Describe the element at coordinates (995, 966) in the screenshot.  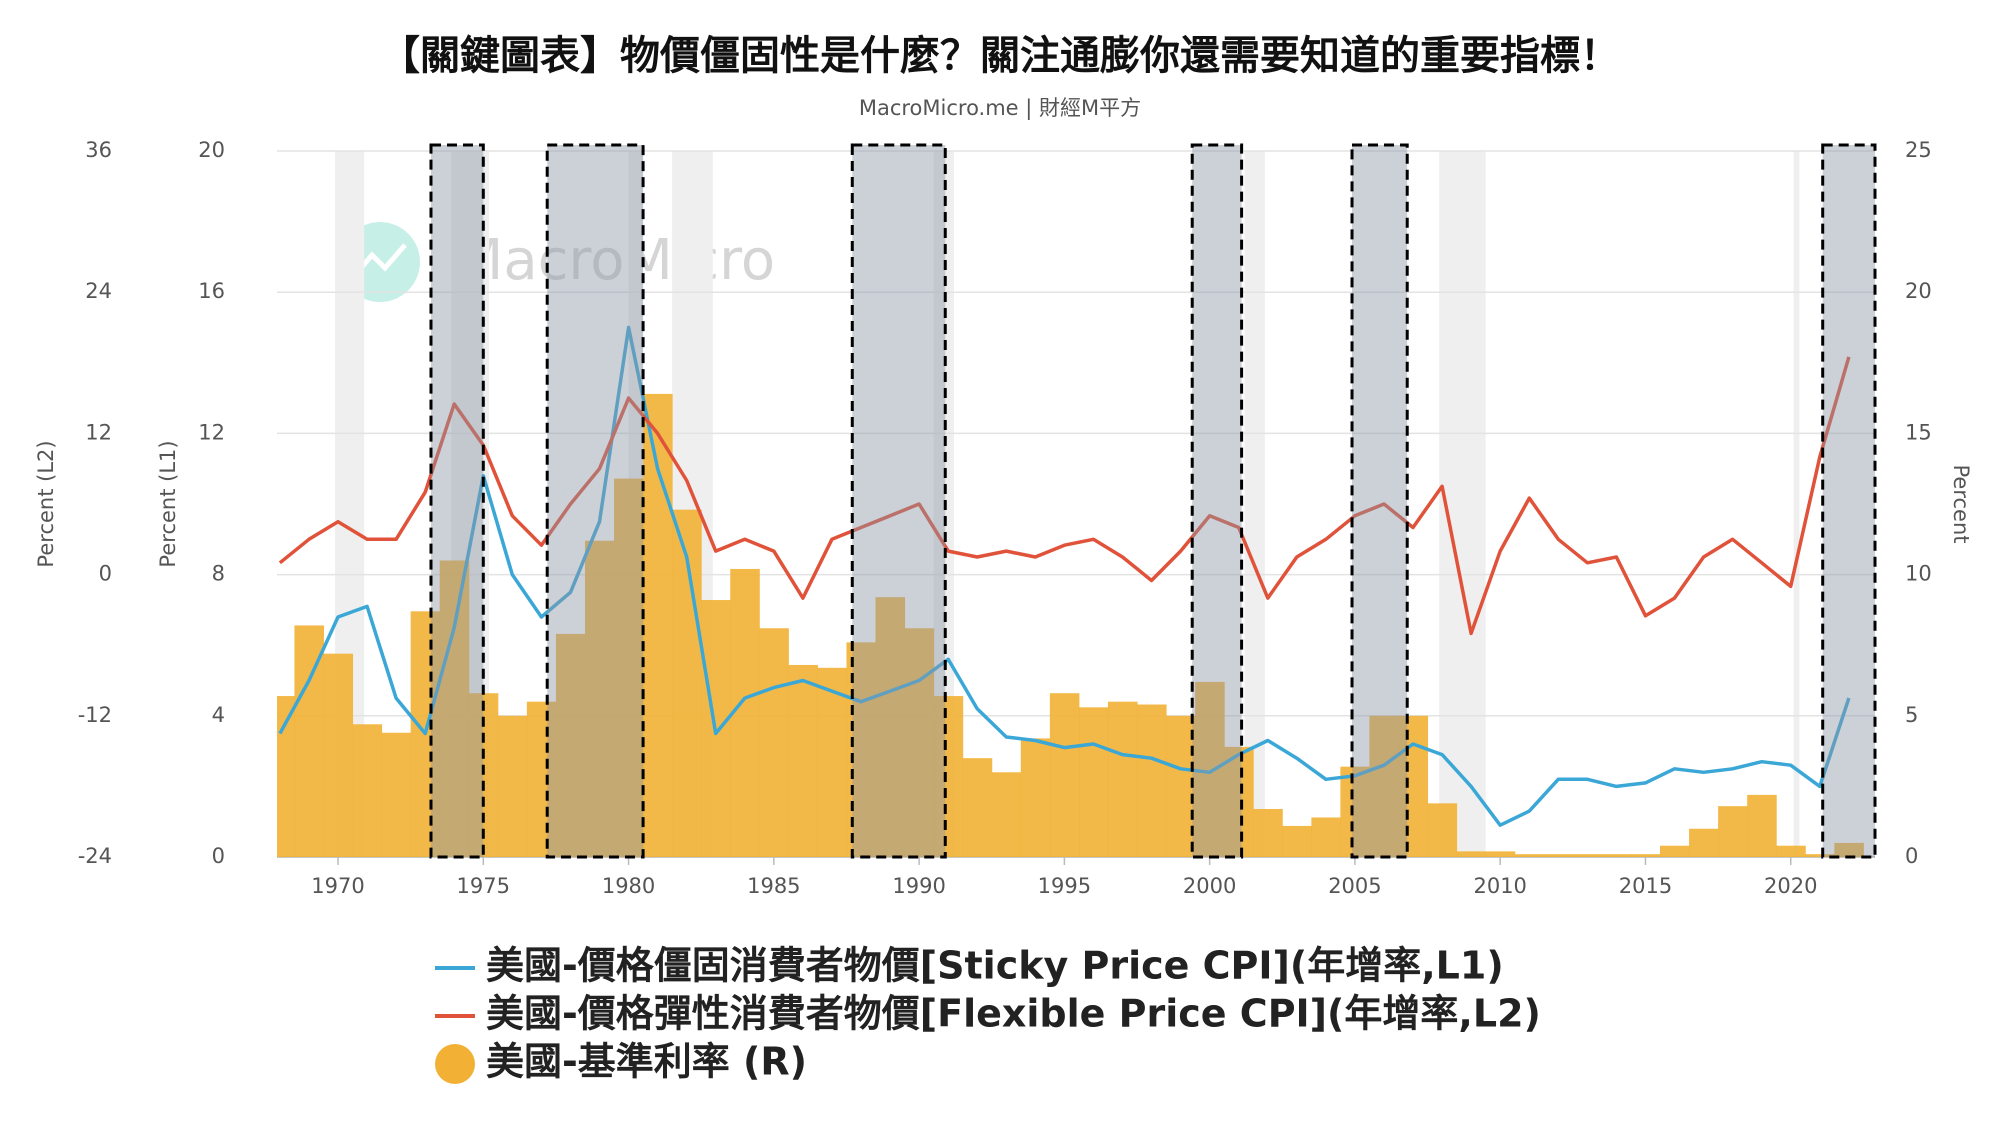
I see `legend-label: 美國-價格僵固消費者物價[Sticky Price CPI](年增率,L1)` at that location.